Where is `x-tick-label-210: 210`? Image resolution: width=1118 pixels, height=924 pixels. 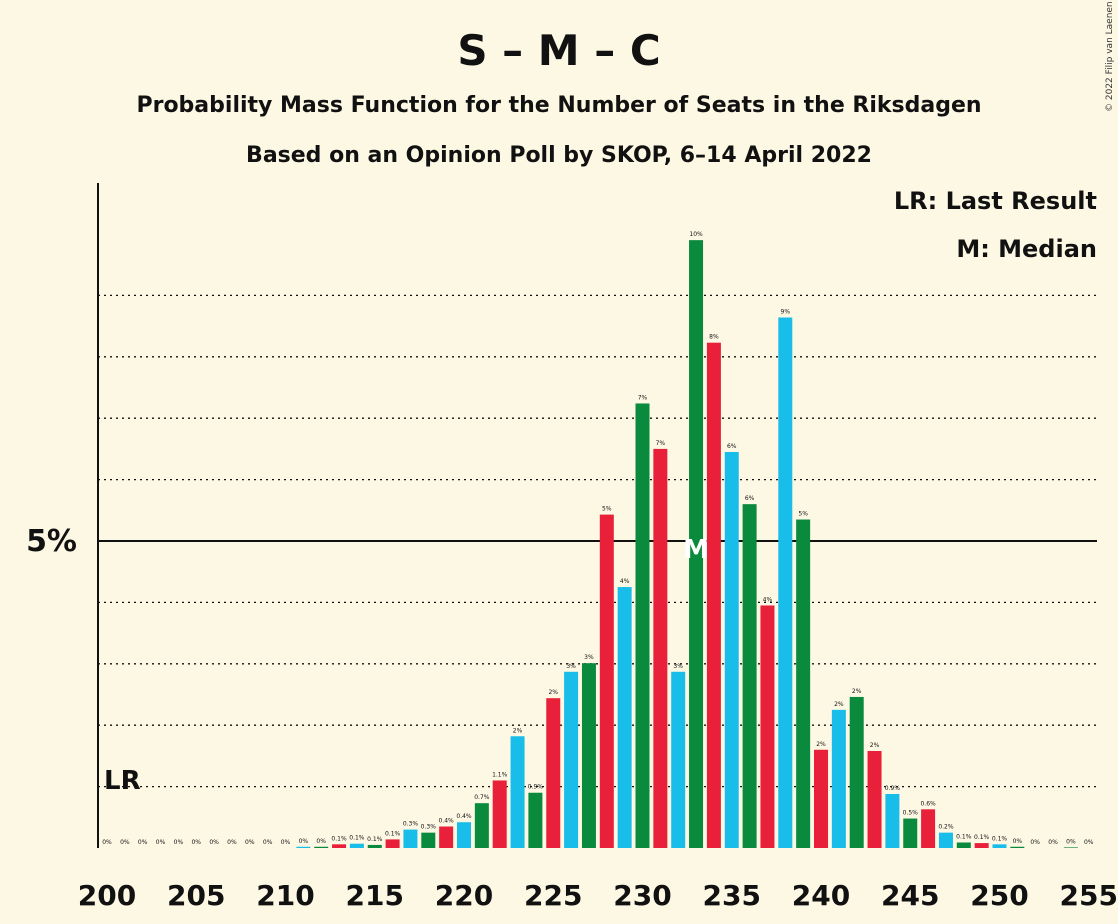
x-tick-label-210: 210 is located at coordinates (285, 895).